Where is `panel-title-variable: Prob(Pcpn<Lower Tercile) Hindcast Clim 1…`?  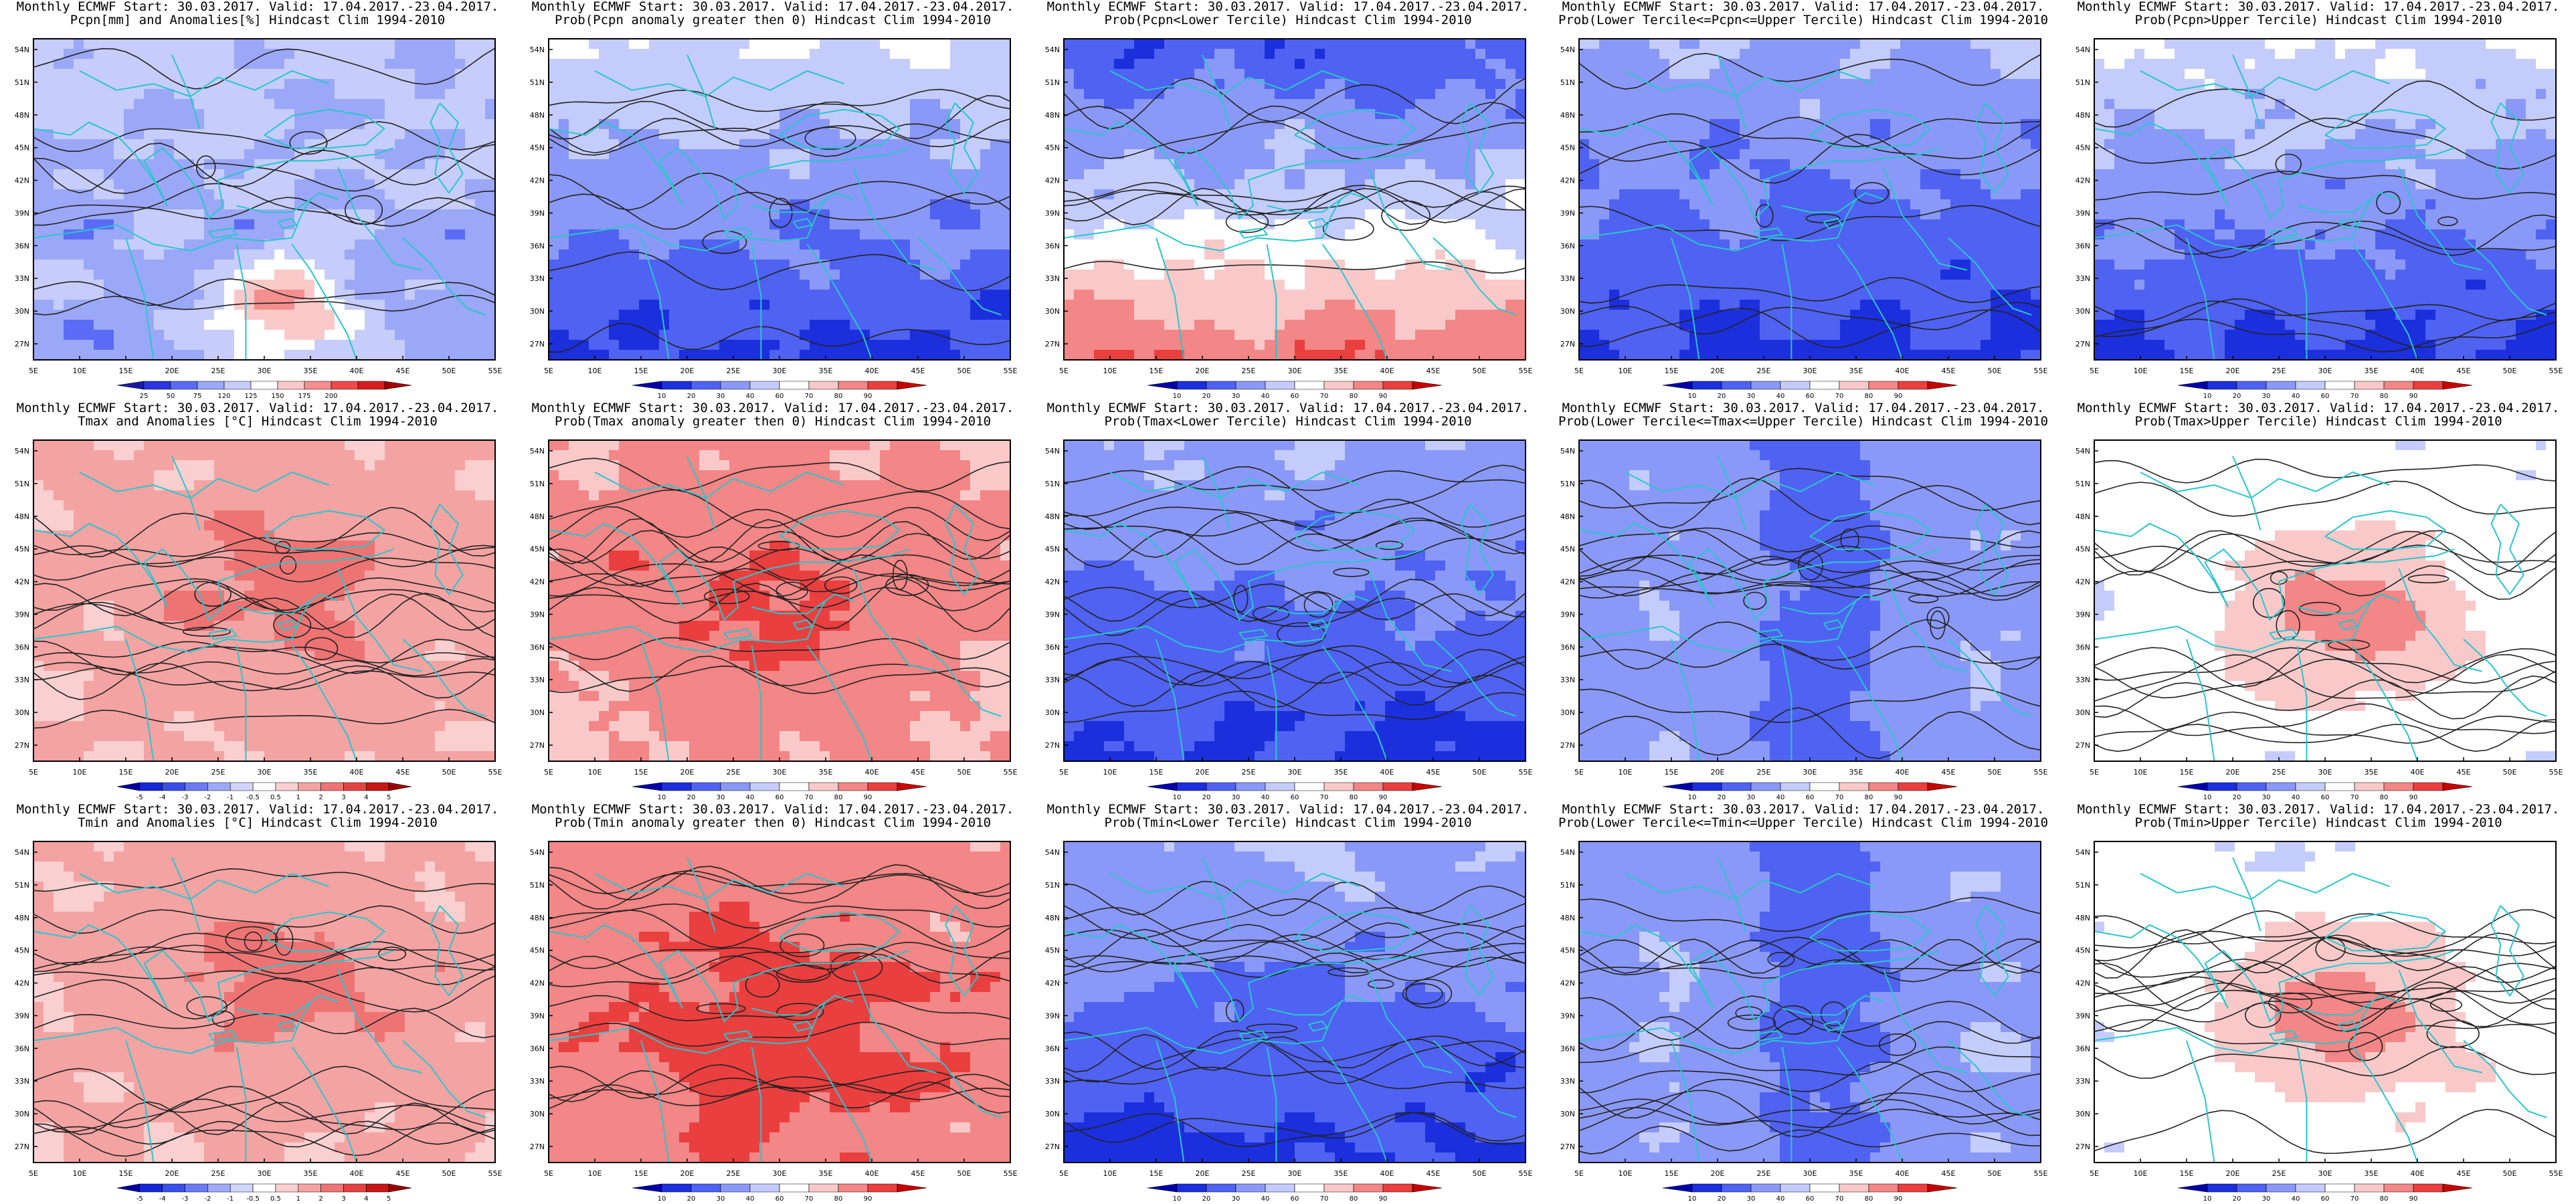 panel-title-variable: Prob(Pcpn<Lower Tercile) Hindcast Clim 1… is located at coordinates (1288, 20).